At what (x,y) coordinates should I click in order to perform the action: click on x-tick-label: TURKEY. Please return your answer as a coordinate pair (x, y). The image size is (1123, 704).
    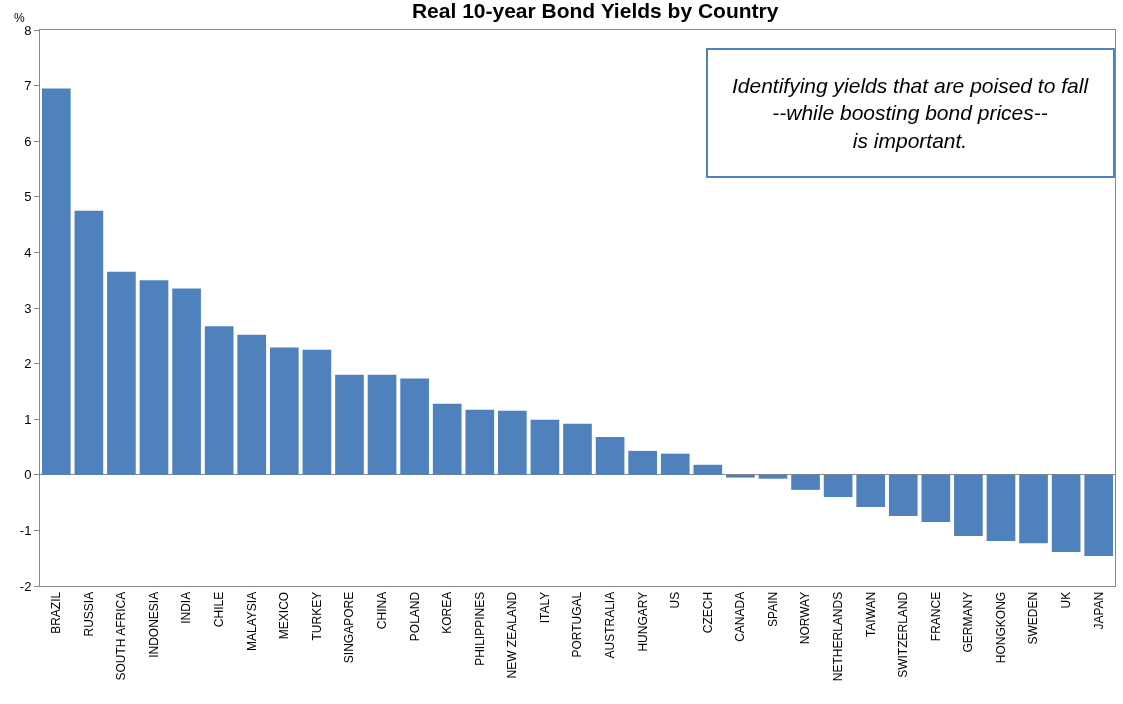
    Looking at the image, I should click on (316, 616).